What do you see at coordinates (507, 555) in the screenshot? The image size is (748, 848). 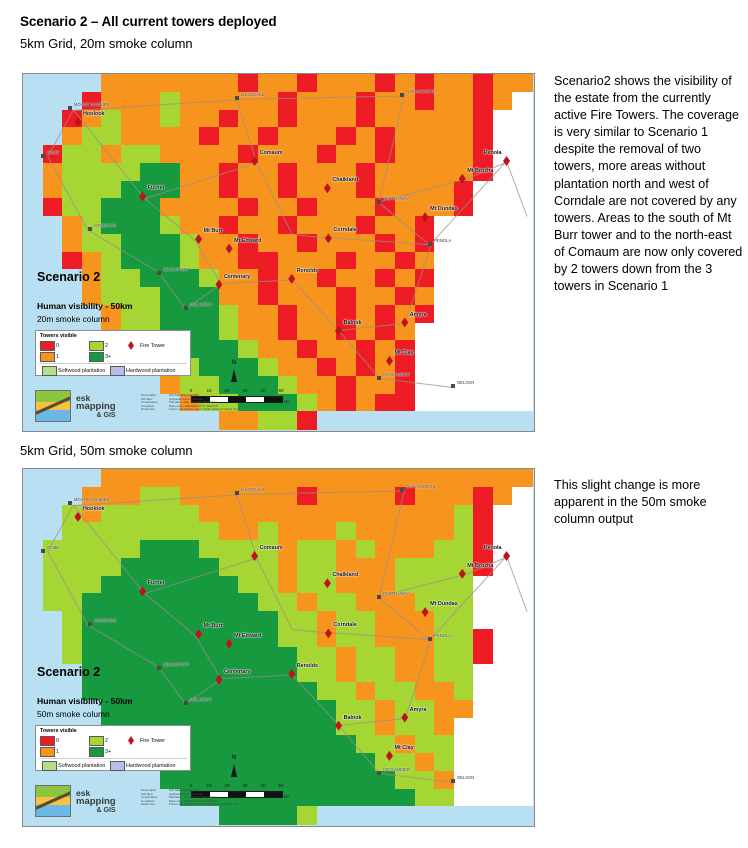 I see `fire-tower-icon` at bounding box center [507, 555].